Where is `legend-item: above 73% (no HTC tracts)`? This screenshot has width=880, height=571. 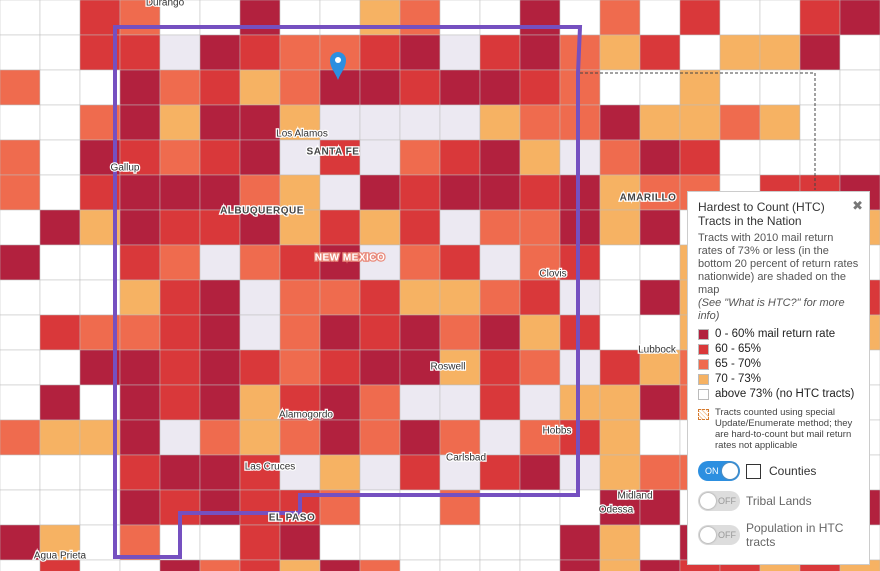 legend-item: above 73% (no HTC tracts) is located at coordinates (778, 394).